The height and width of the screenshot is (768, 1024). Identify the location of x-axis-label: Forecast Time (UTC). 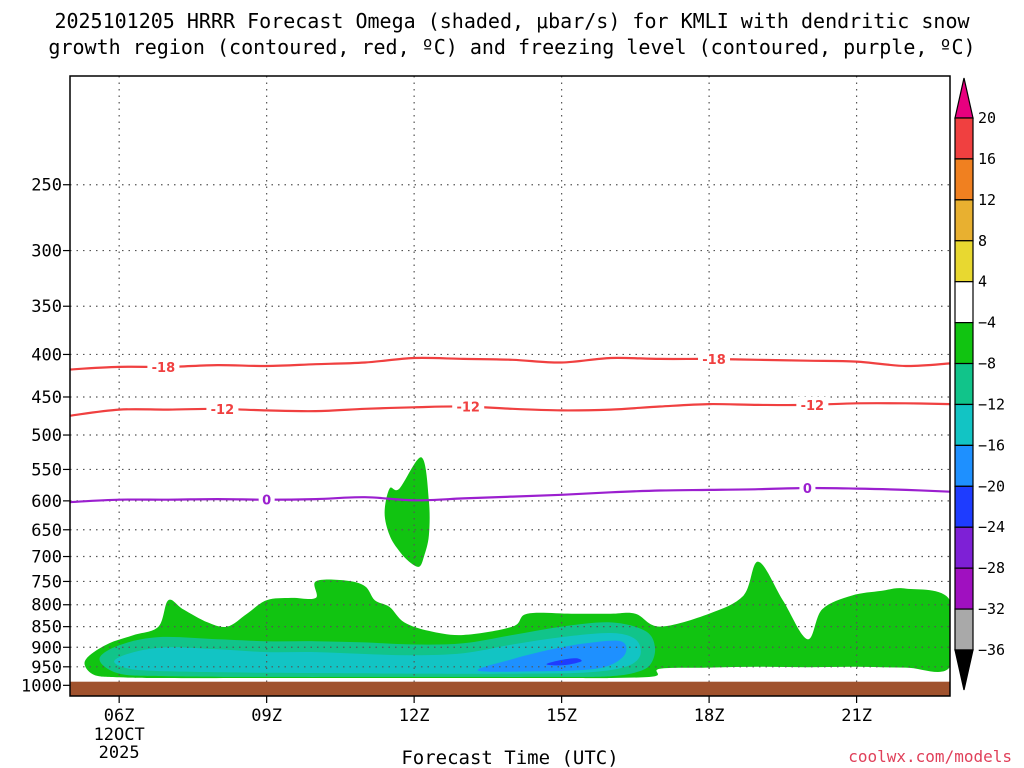
(509, 757).